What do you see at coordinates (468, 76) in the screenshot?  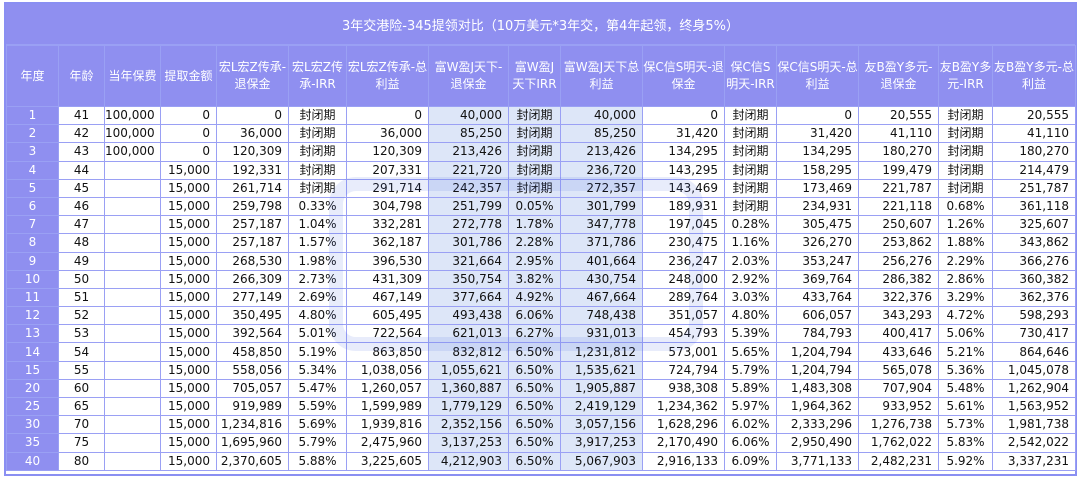 I see `header-cell: 富W盈J天下-退保金` at bounding box center [468, 76].